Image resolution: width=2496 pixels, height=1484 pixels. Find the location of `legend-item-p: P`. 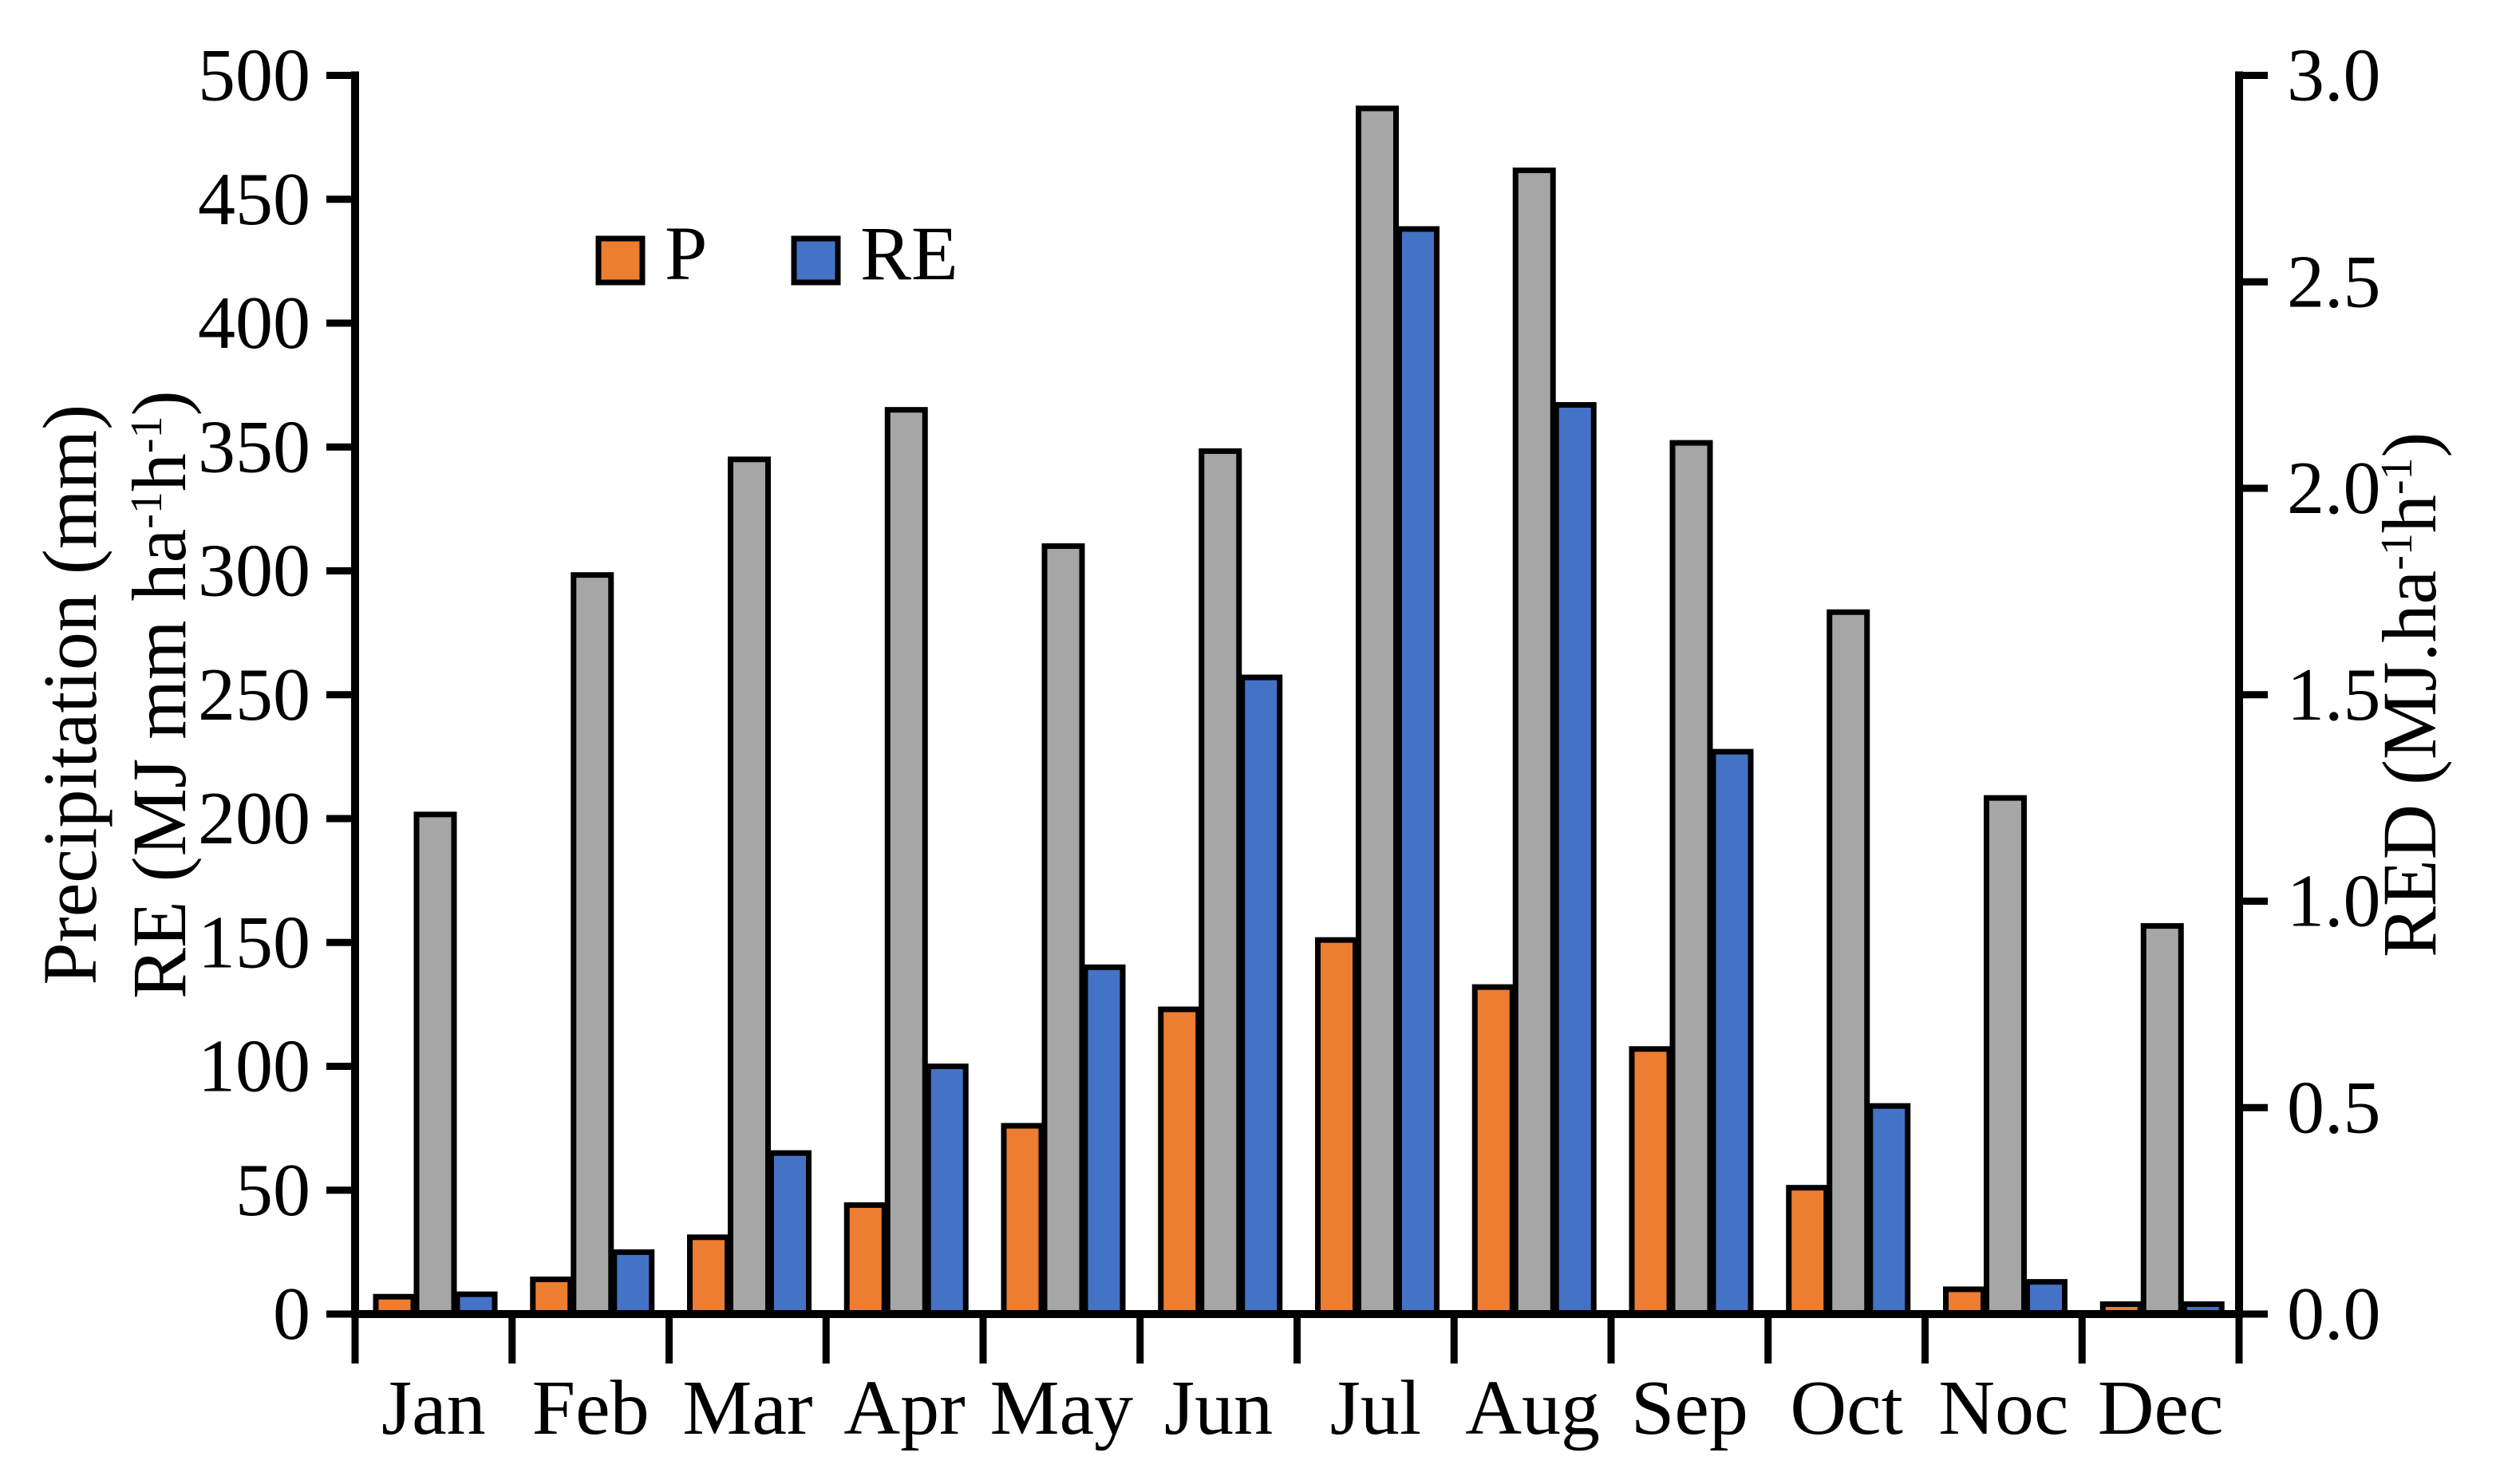

legend-item-p: P is located at coordinates (651, 253).